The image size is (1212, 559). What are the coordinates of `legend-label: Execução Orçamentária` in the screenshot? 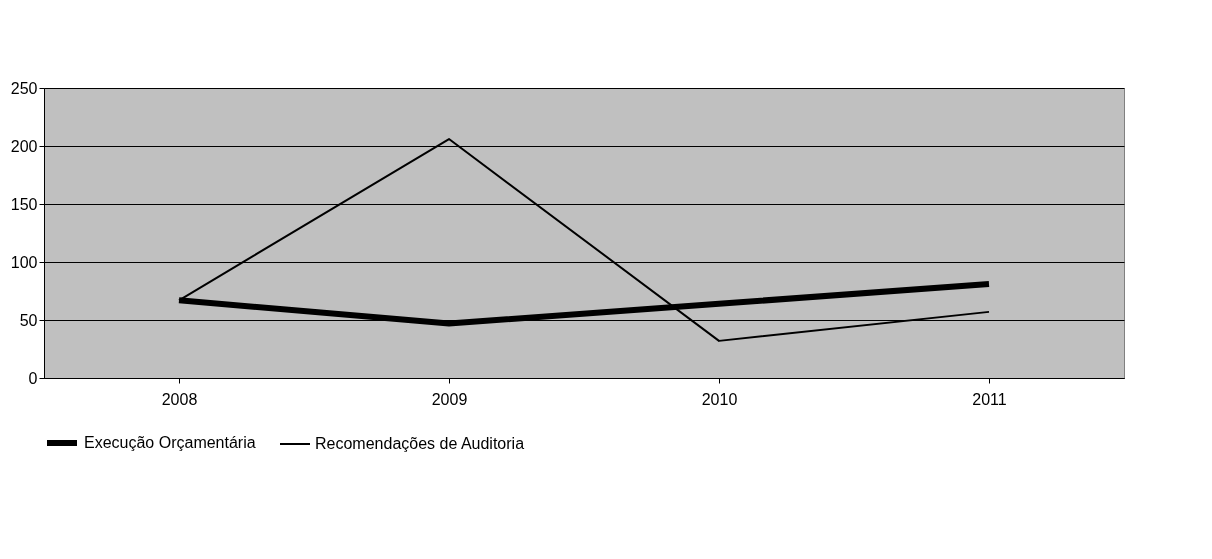 It's located at (170, 442).